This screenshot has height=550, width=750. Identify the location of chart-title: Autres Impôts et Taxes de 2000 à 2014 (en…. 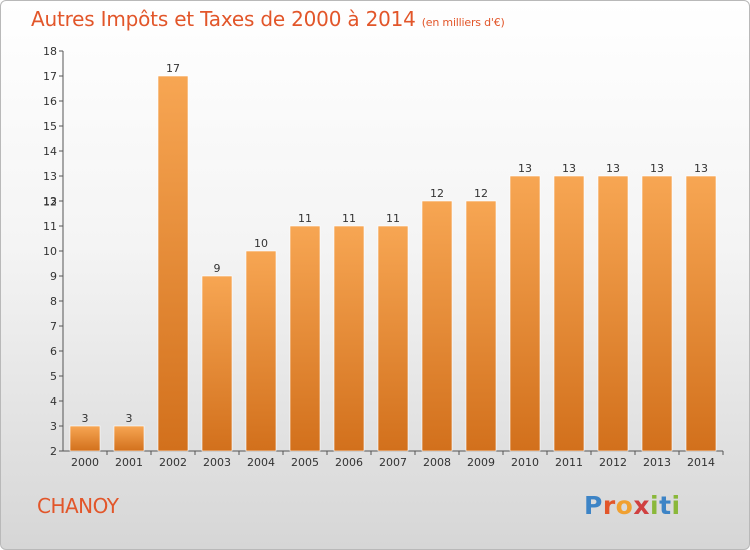
(268, 19).